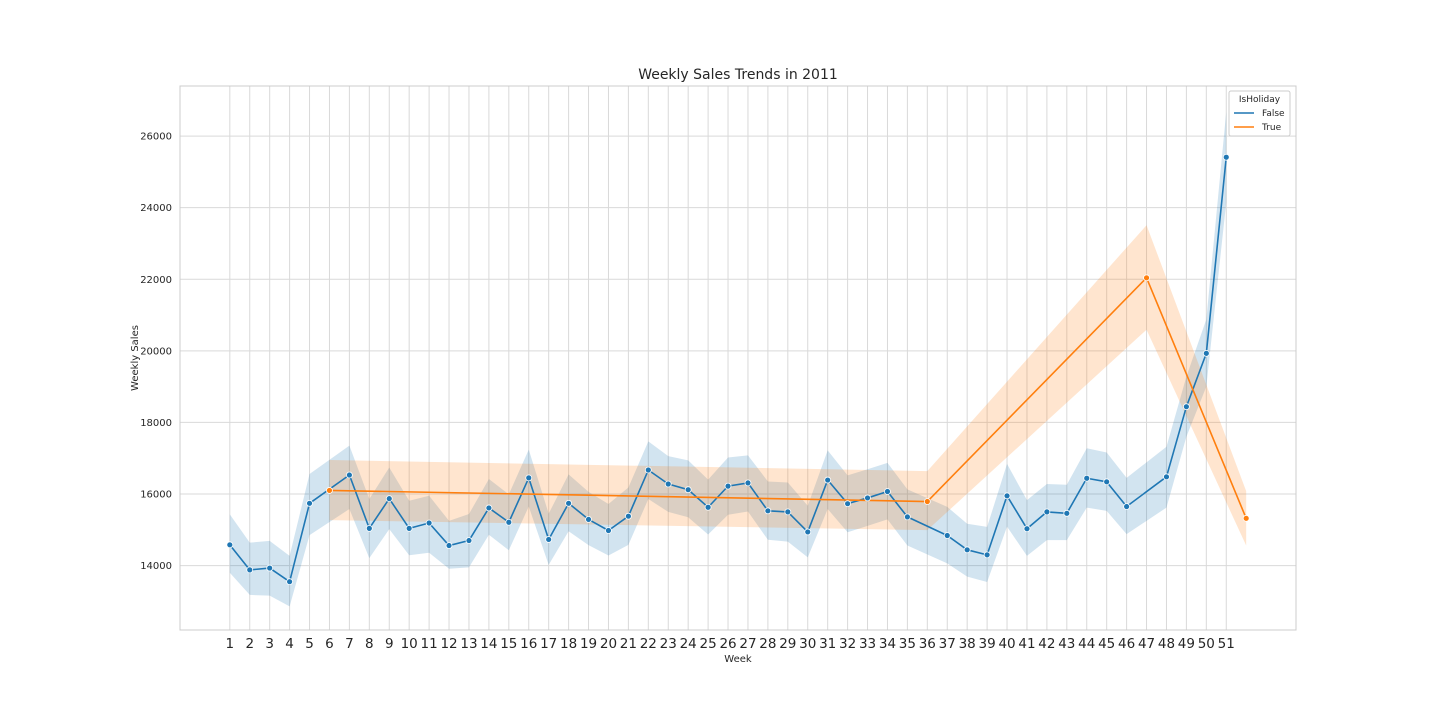 Image resolution: width=1440 pixels, height=724 pixels. What do you see at coordinates (1206, 644) in the screenshot?
I see `x-tick-label: 50` at bounding box center [1206, 644].